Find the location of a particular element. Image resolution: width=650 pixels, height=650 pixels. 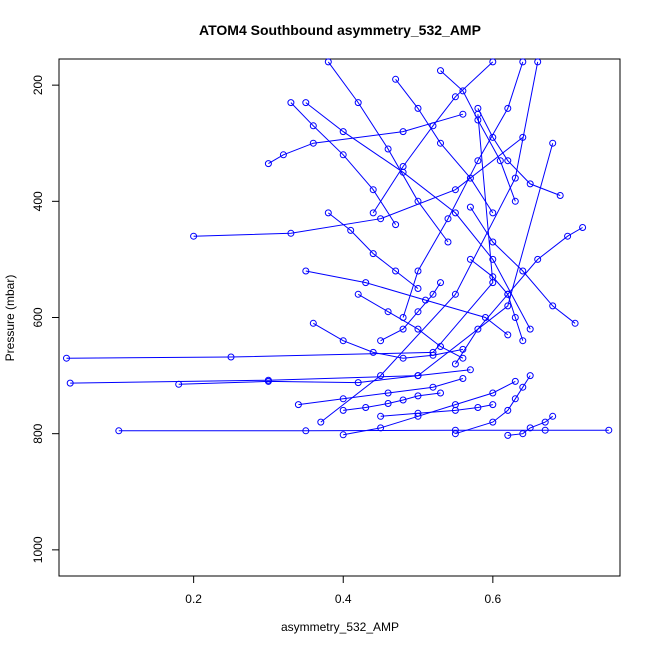

y-tick-label: 200 is located at coordinates (38, 85).